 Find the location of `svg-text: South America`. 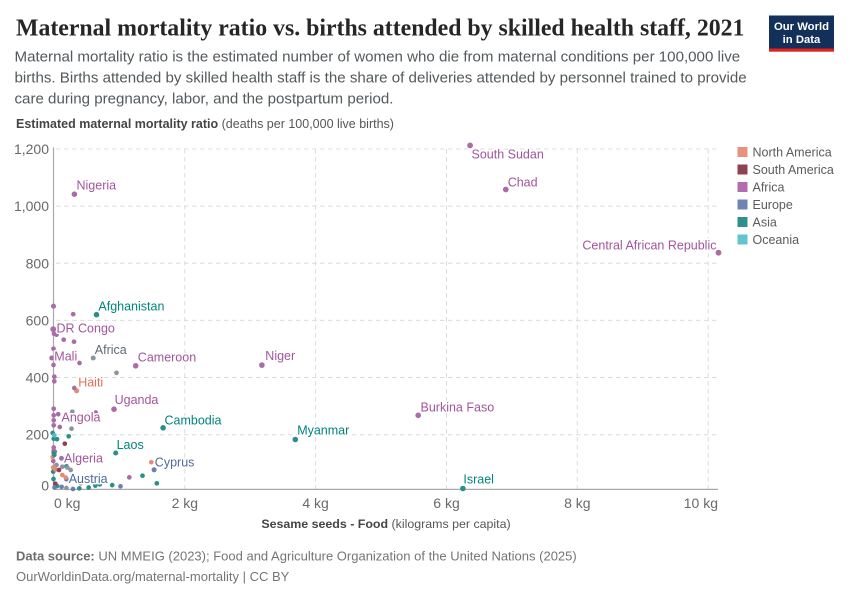

svg-text: South America is located at coordinates (793, 170).